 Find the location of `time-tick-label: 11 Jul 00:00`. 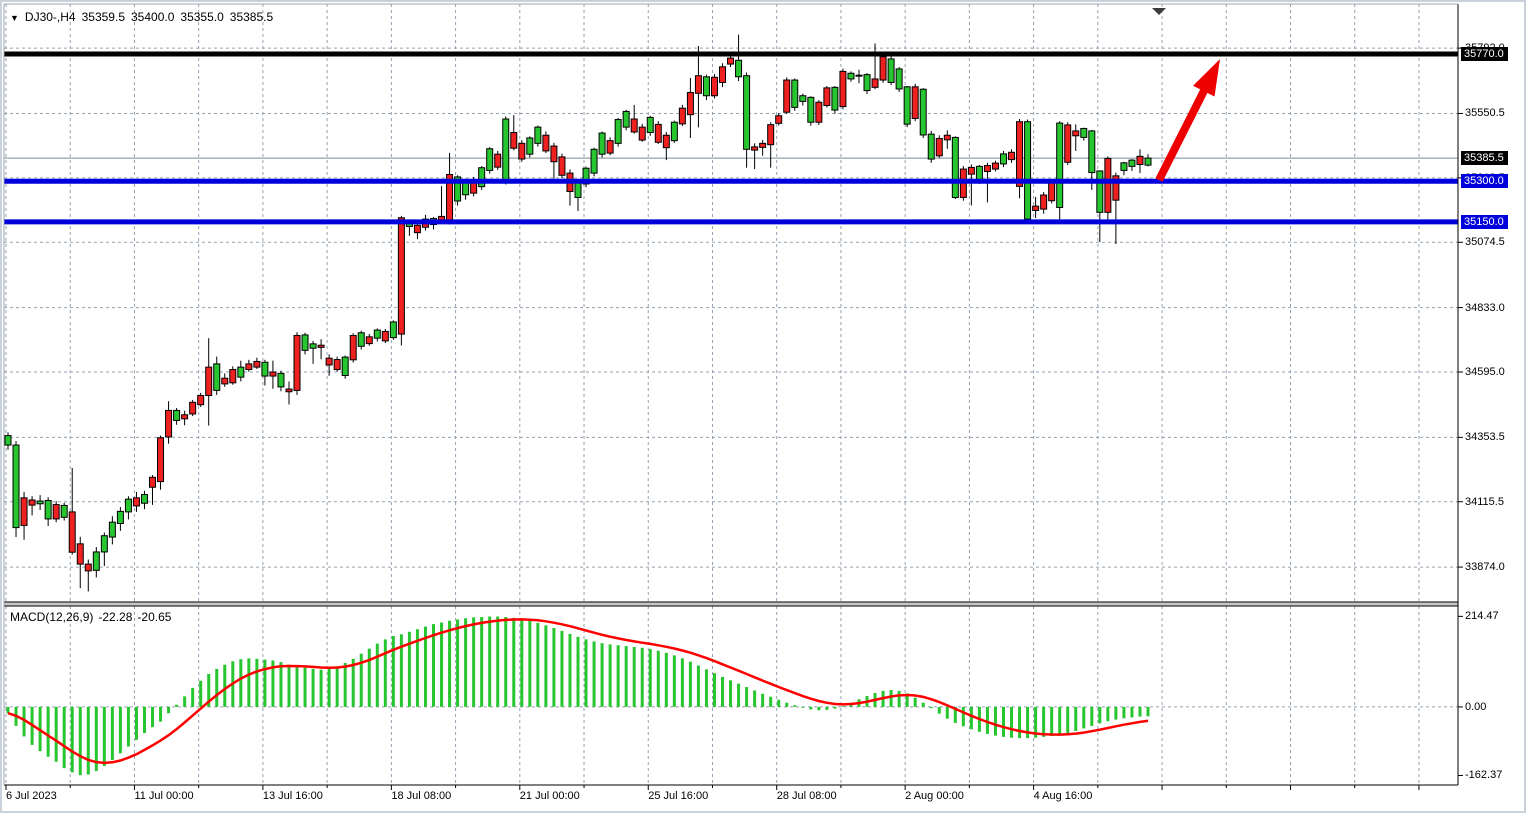

time-tick-label: 11 Jul 00:00 is located at coordinates (164, 796).